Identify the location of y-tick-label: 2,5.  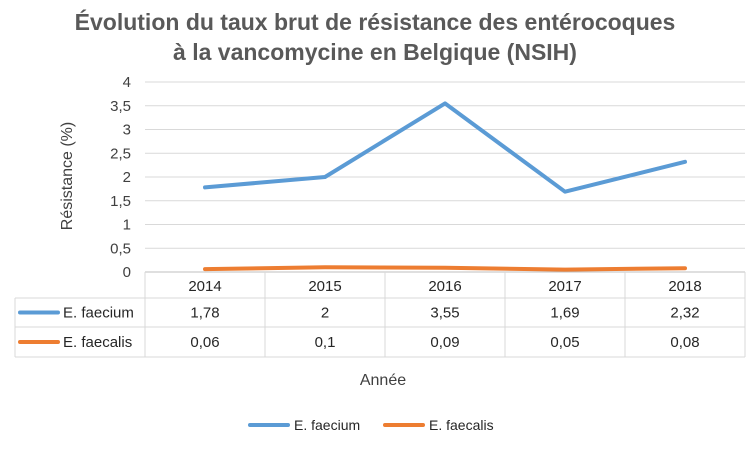
(120, 153).